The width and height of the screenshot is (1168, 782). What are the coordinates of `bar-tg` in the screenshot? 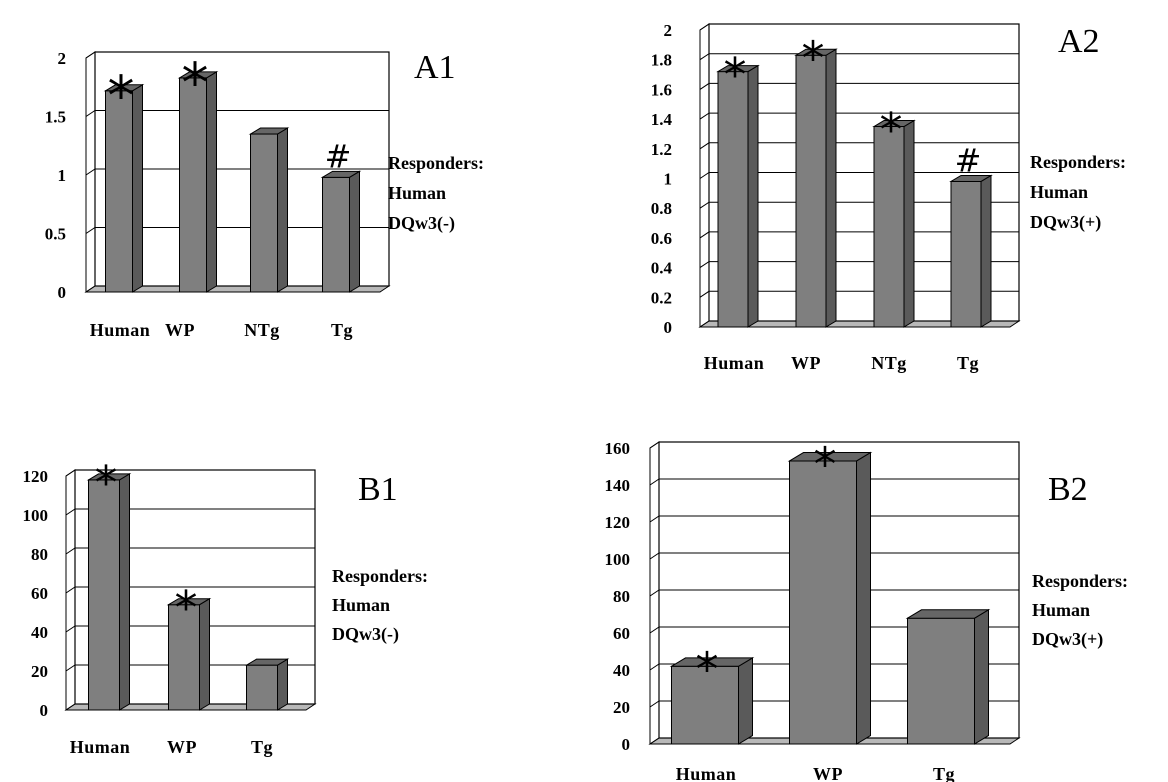 It's located at (948, 676).